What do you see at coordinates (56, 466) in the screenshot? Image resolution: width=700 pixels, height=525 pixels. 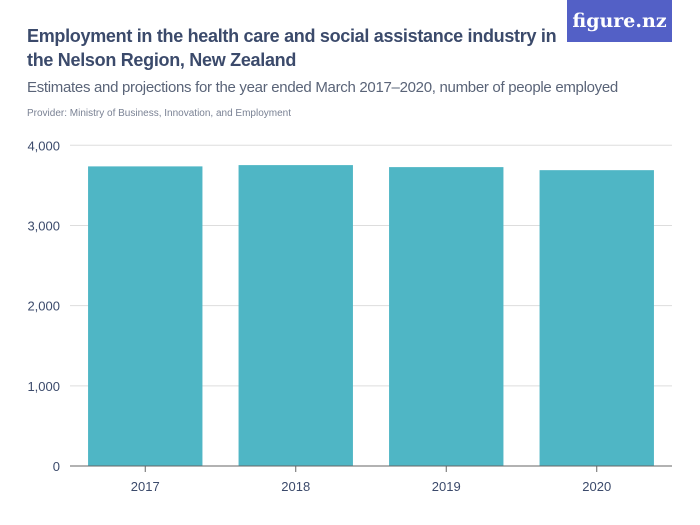 I see `y-tick-label: 0` at bounding box center [56, 466].